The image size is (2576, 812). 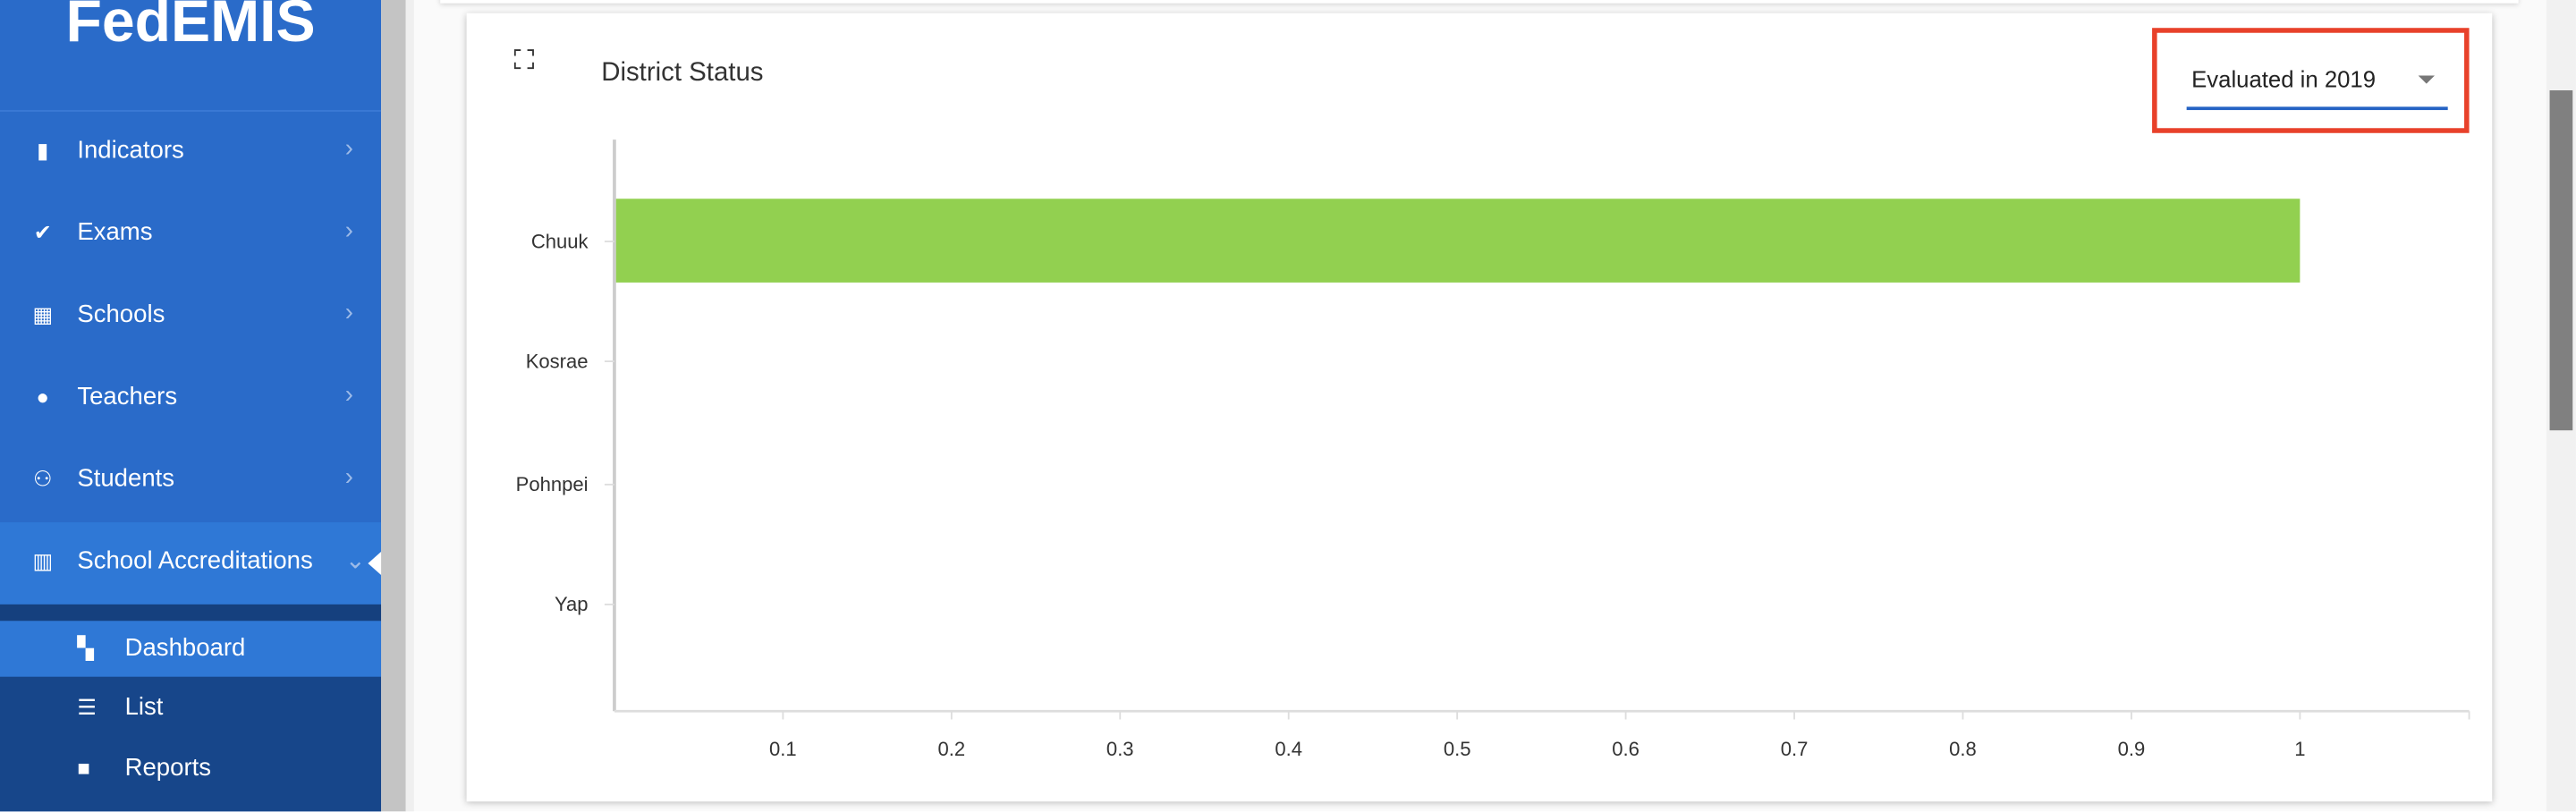 What do you see at coordinates (185, 648) in the screenshot?
I see `submenu-item-label: Dashboard` at bounding box center [185, 648].